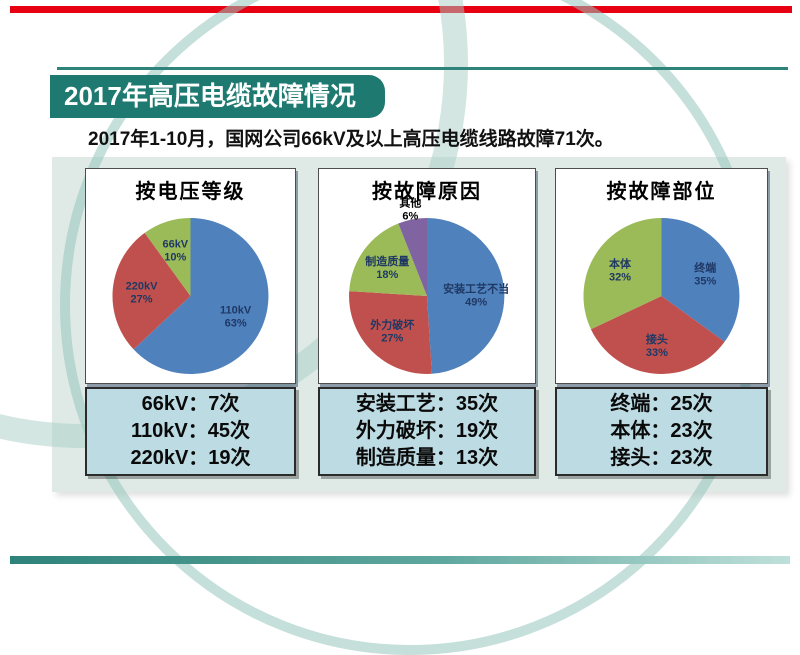  I want to click on chart-title-voltage: 按电压等级, so click(190, 192).